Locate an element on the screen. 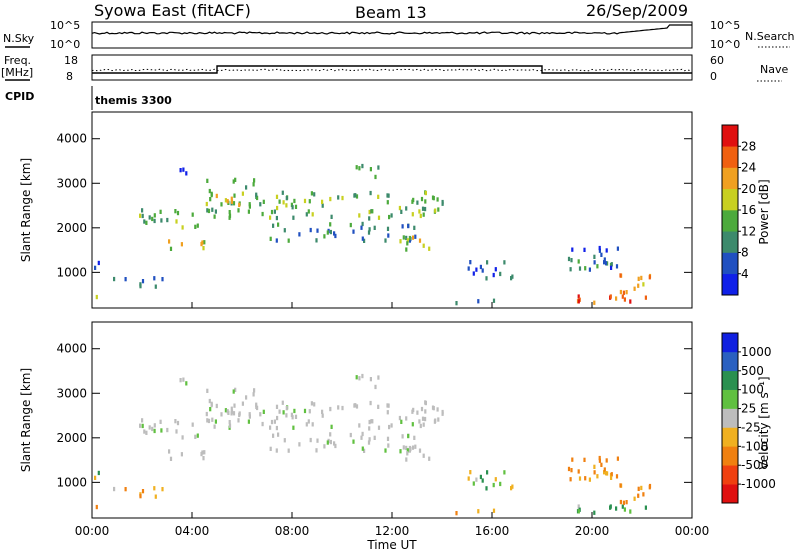 This screenshot has width=800, height=554. velocity-ylabel: Slant Range [km] is located at coordinates (26, 420).